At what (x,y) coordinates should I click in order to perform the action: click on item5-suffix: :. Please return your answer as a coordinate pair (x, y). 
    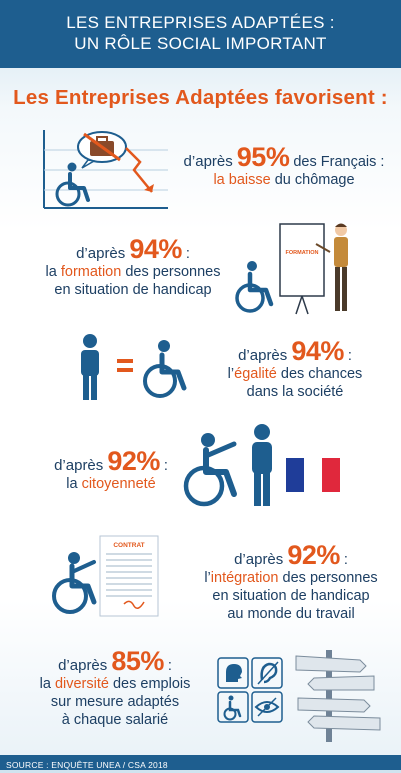
    Looking at the image, I should click on (345, 560).